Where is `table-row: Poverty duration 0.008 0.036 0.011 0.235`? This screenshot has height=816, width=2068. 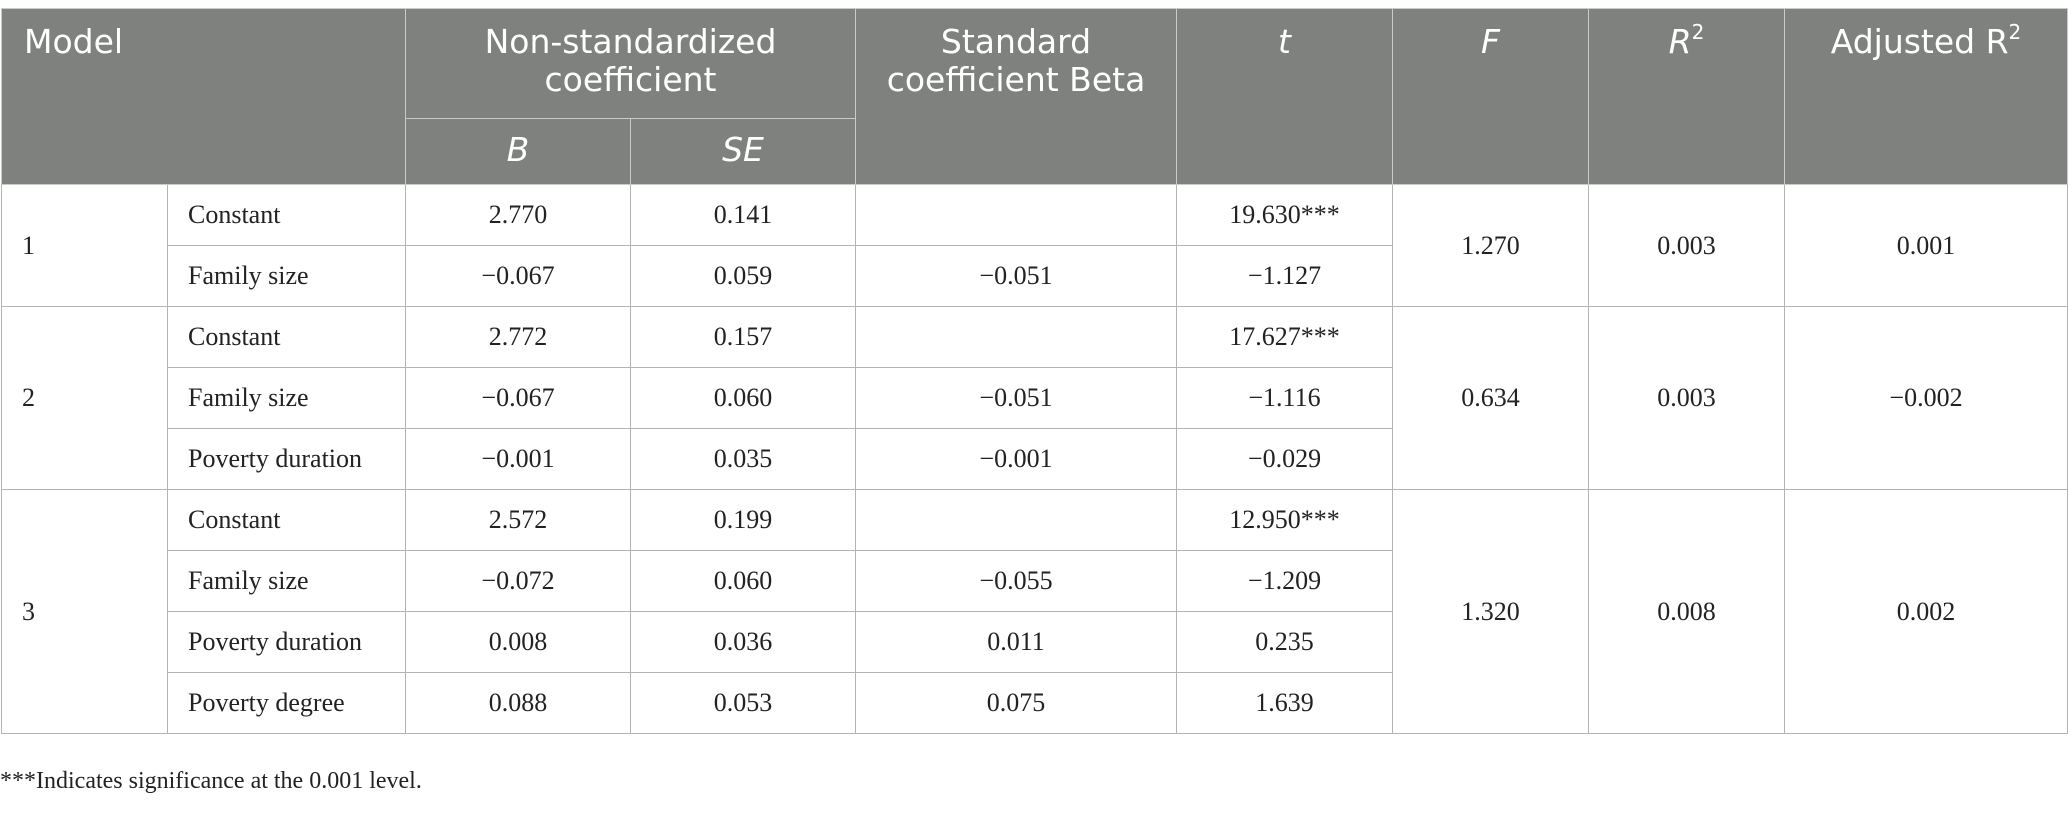 table-row: Poverty duration 0.008 0.036 0.011 0.235 is located at coordinates (1035, 642).